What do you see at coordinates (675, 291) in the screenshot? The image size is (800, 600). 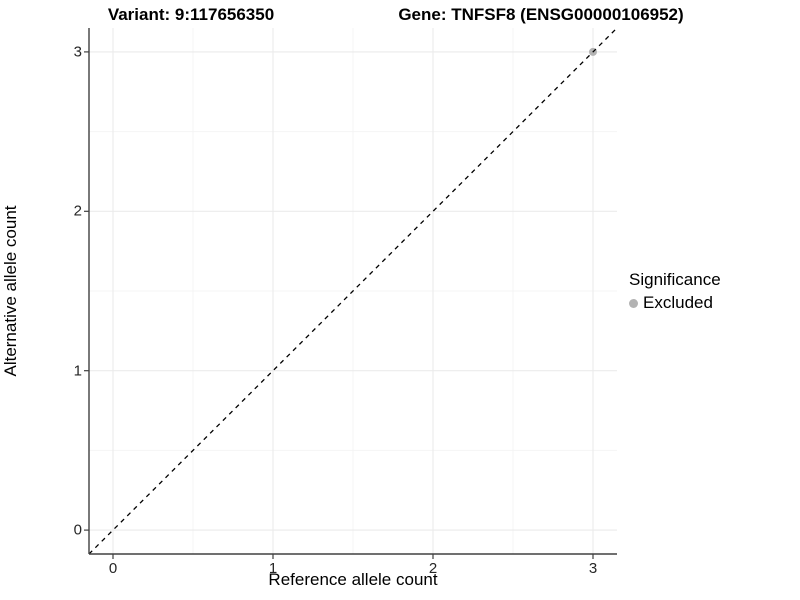 I see `legend: Significance Excluded` at bounding box center [675, 291].